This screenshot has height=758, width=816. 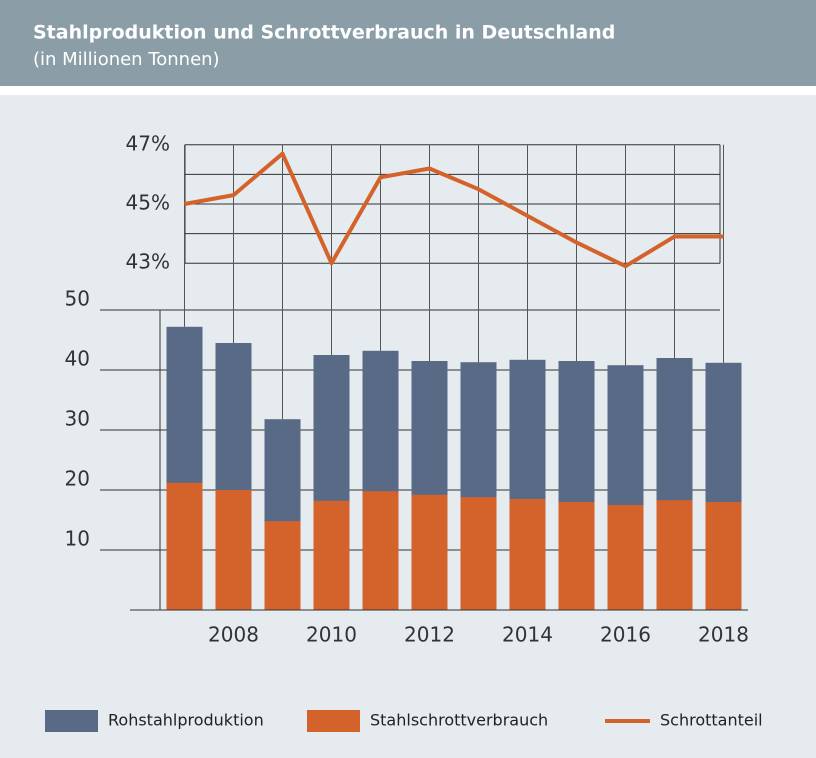 I want to click on y2-tick-label: 43%, so click(x=148, y=262).